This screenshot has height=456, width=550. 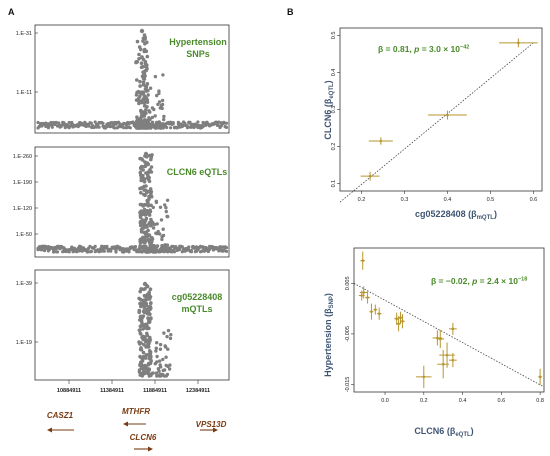 What do you see at coordinates (209, 430) in the screenshot?
I see `arrow-right-icon` at bounding box center [209, 430].